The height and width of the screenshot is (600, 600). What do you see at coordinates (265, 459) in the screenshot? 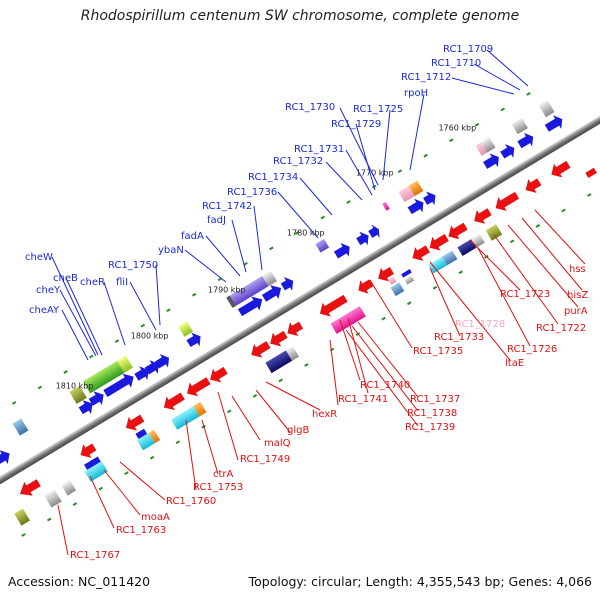
I see `label-RC1_1749: RC1_1749` at bounding box center [265, 459].